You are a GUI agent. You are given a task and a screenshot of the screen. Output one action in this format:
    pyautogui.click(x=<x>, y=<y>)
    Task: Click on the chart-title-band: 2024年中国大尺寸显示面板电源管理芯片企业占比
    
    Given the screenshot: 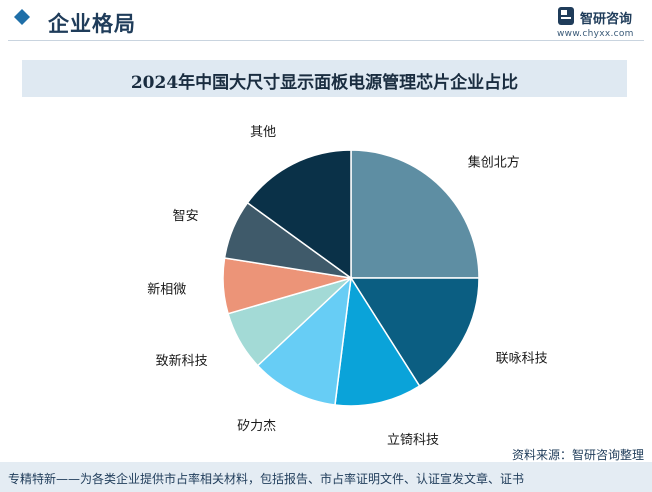 What is the action you would take?
    pyautogui.click(x=324, y=78)
    